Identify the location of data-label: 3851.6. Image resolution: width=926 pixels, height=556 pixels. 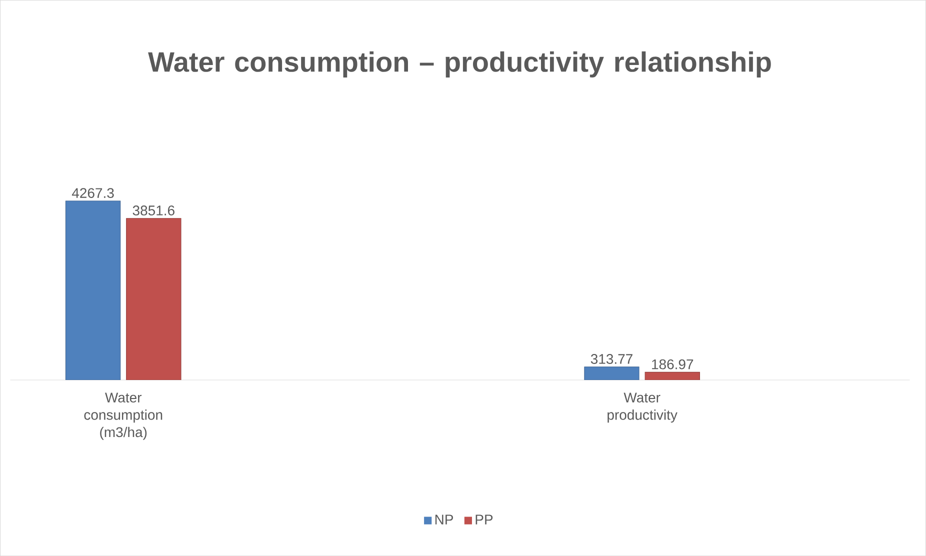
(153, 210).